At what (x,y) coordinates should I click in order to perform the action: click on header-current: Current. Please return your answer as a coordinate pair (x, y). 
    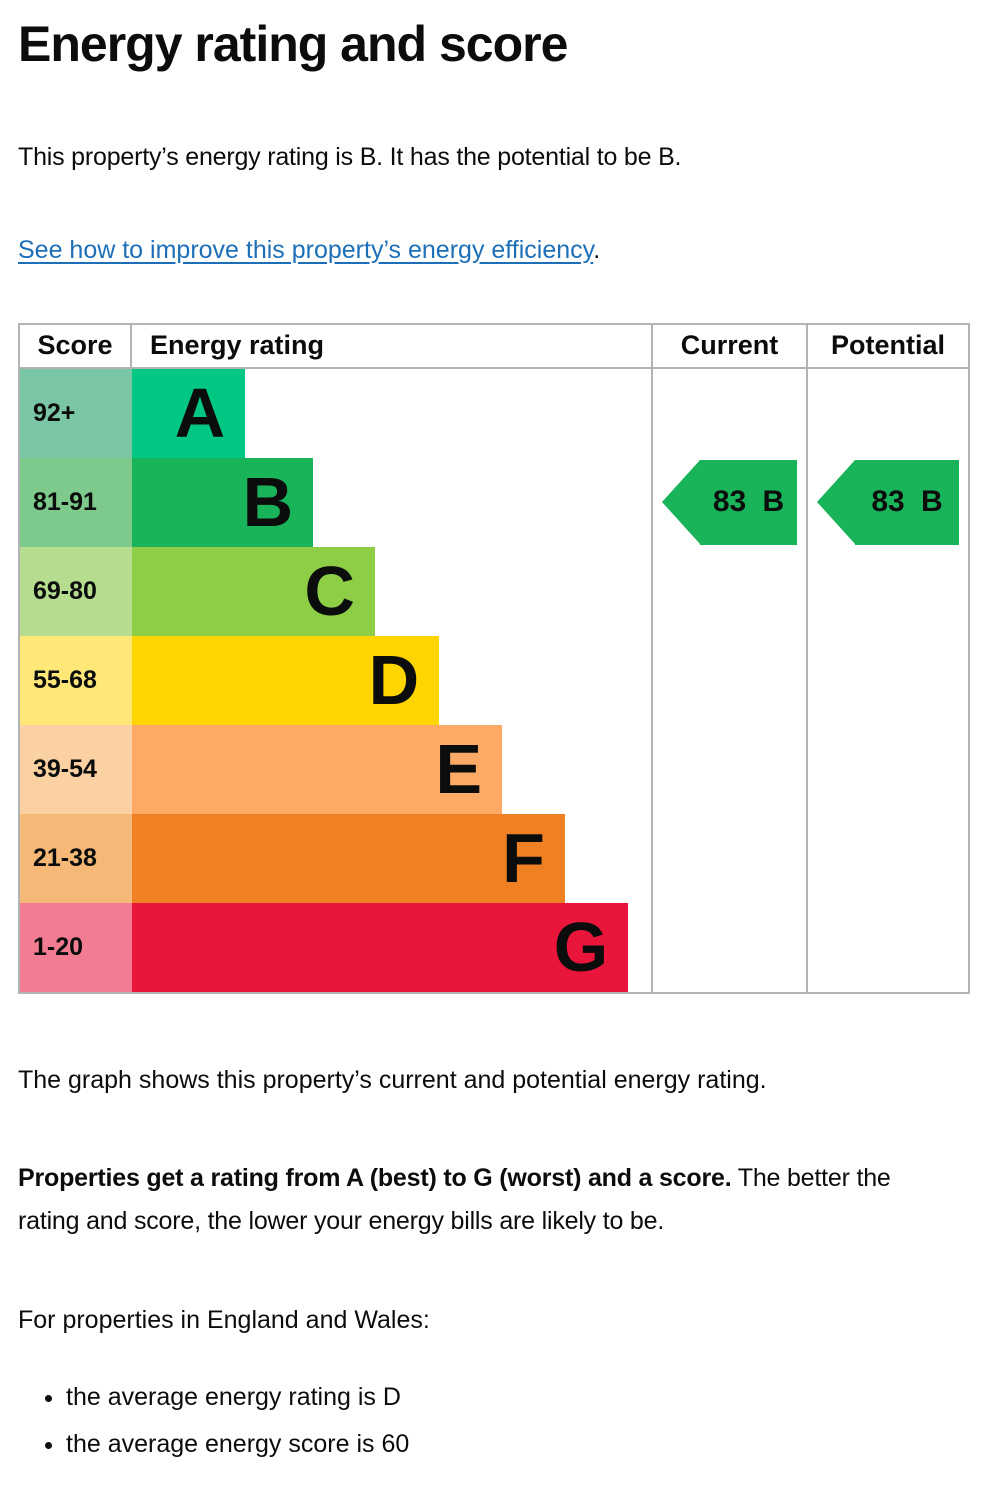
    Looking at the image, I should click on (730, 345).